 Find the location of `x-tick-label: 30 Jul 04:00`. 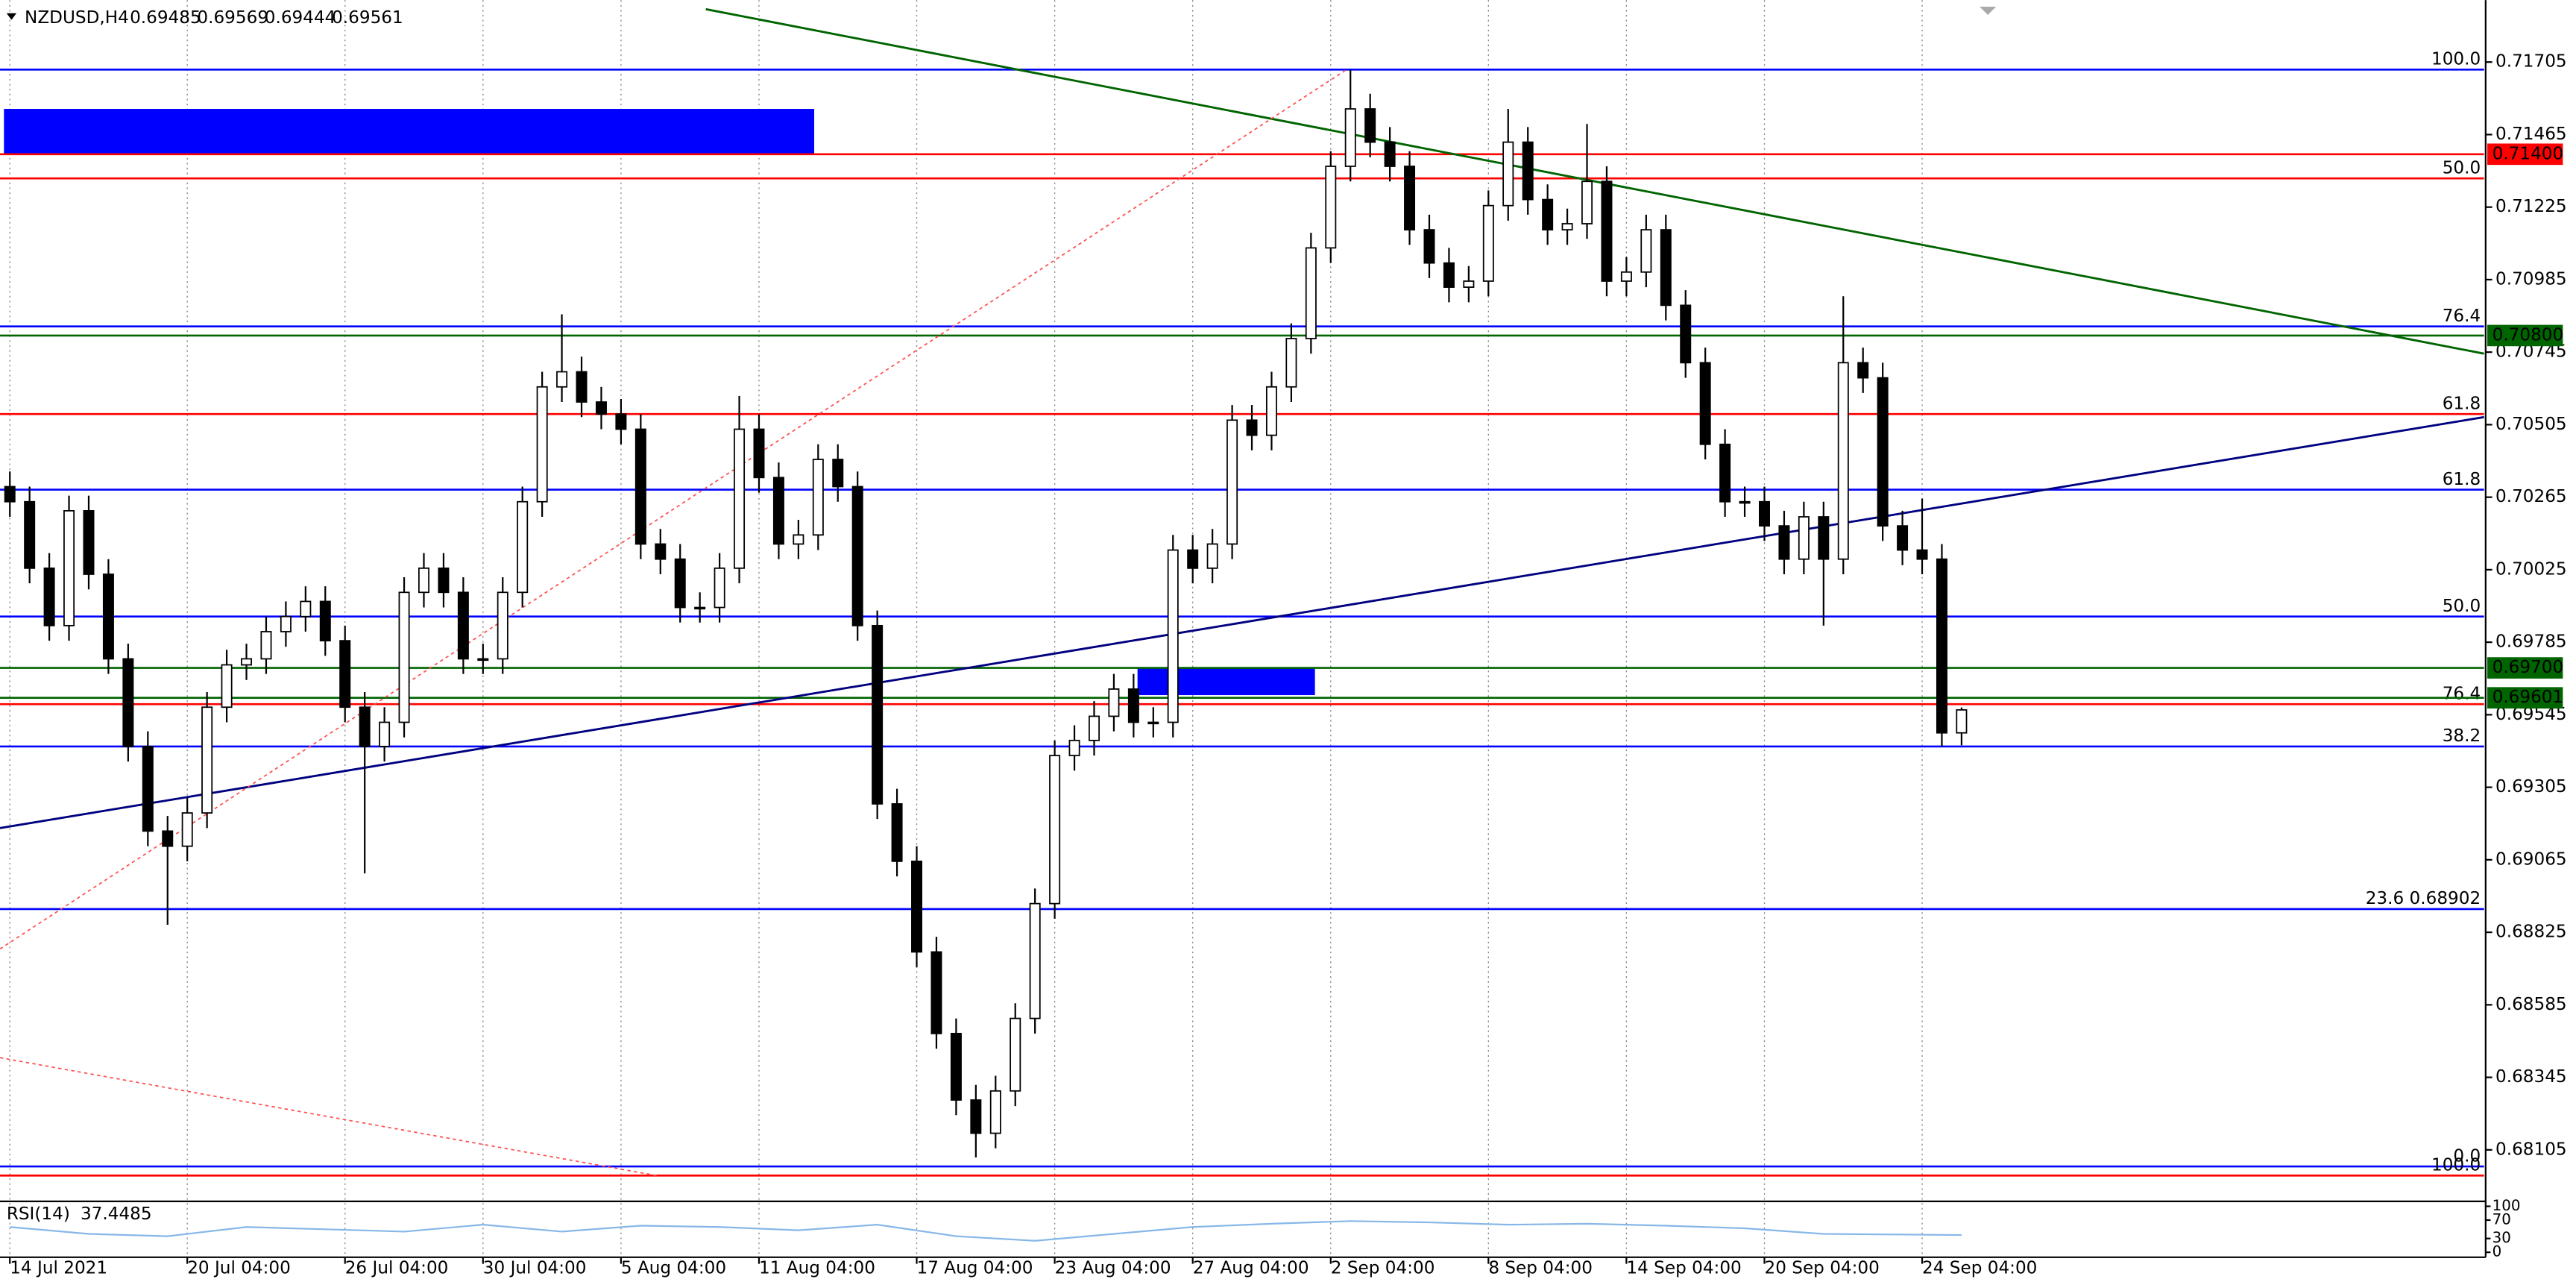

x-tick-label: 30 Jul 04:00 is located at coordinates (535, 1268).